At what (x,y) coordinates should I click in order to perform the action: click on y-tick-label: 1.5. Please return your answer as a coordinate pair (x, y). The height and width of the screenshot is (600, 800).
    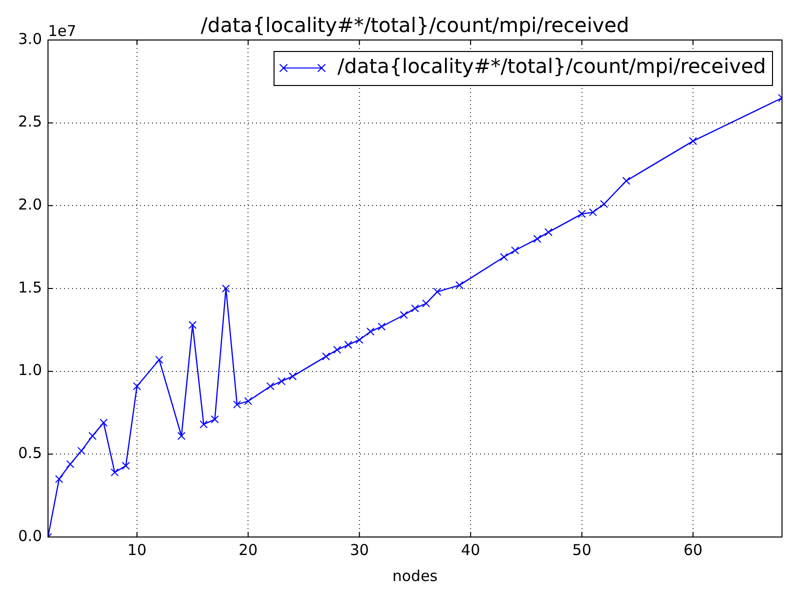
    Looking at the image, I should click on (30, 287).